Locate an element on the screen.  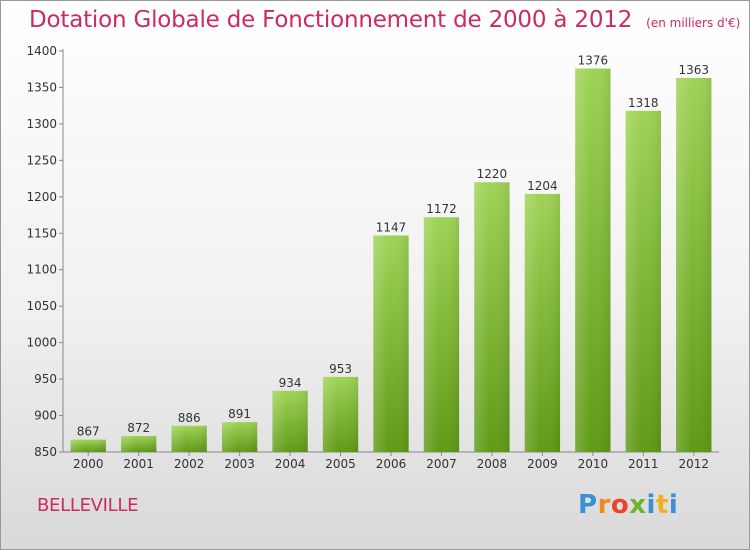
bar-value-label: 1376 is located at coordinates (593, 60).